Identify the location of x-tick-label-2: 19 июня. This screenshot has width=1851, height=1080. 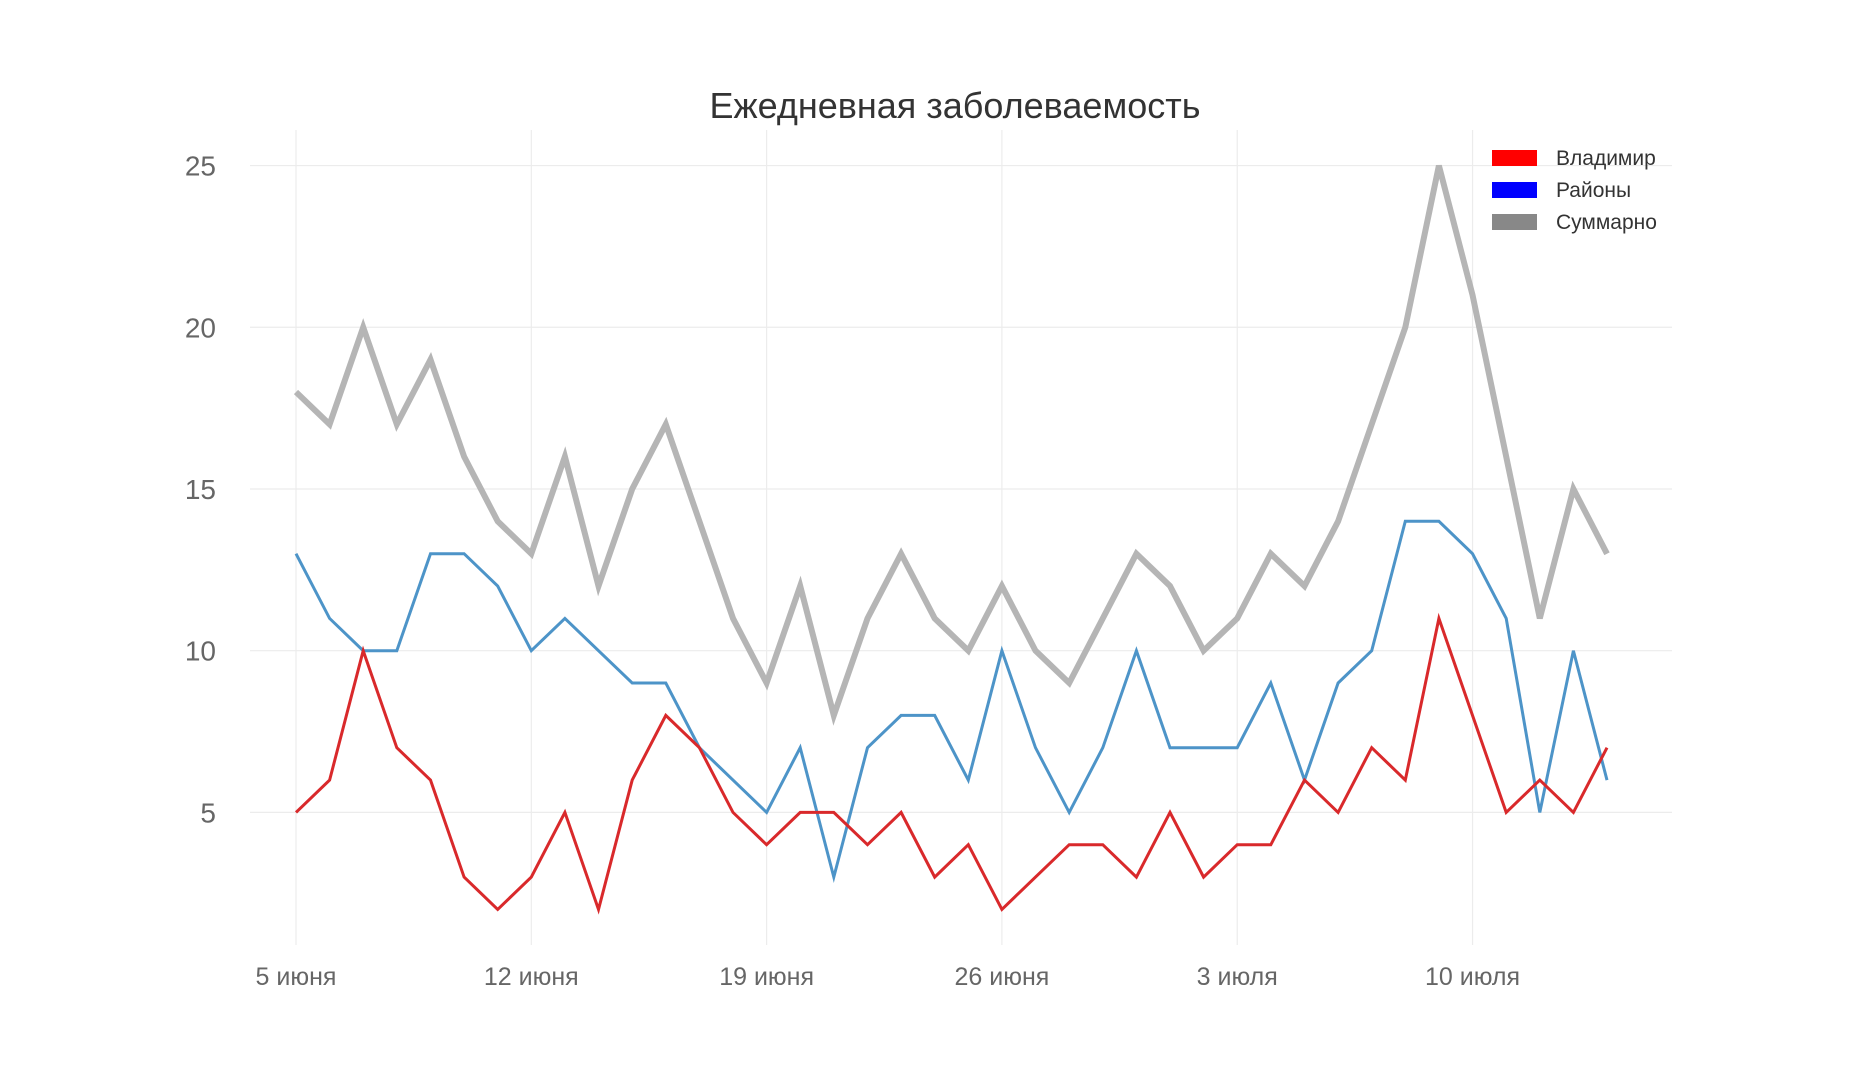
(766, 977).